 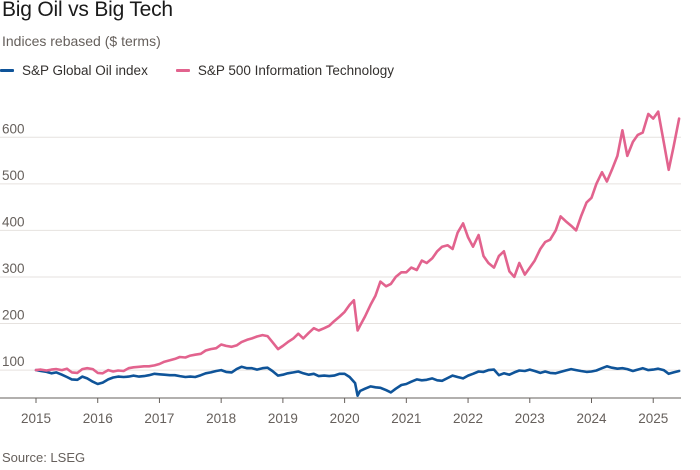 I want to click on chart-subtitle: Indices rebased ($ terms), so click(x=81, y=41).